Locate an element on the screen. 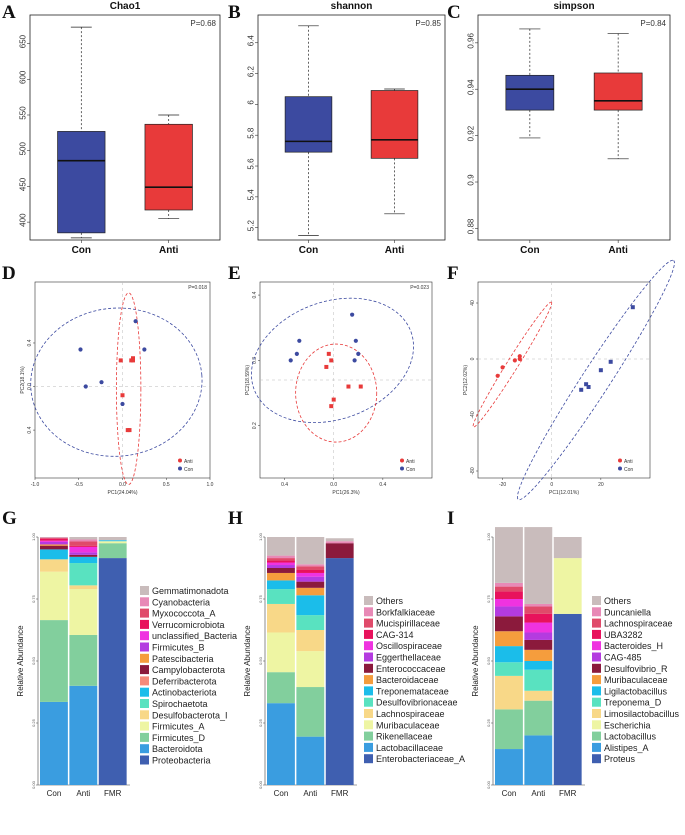 The width and height of the screenshot is (685, 835). bar-segment-firmicutes_a is located at coordinates (83, 612).